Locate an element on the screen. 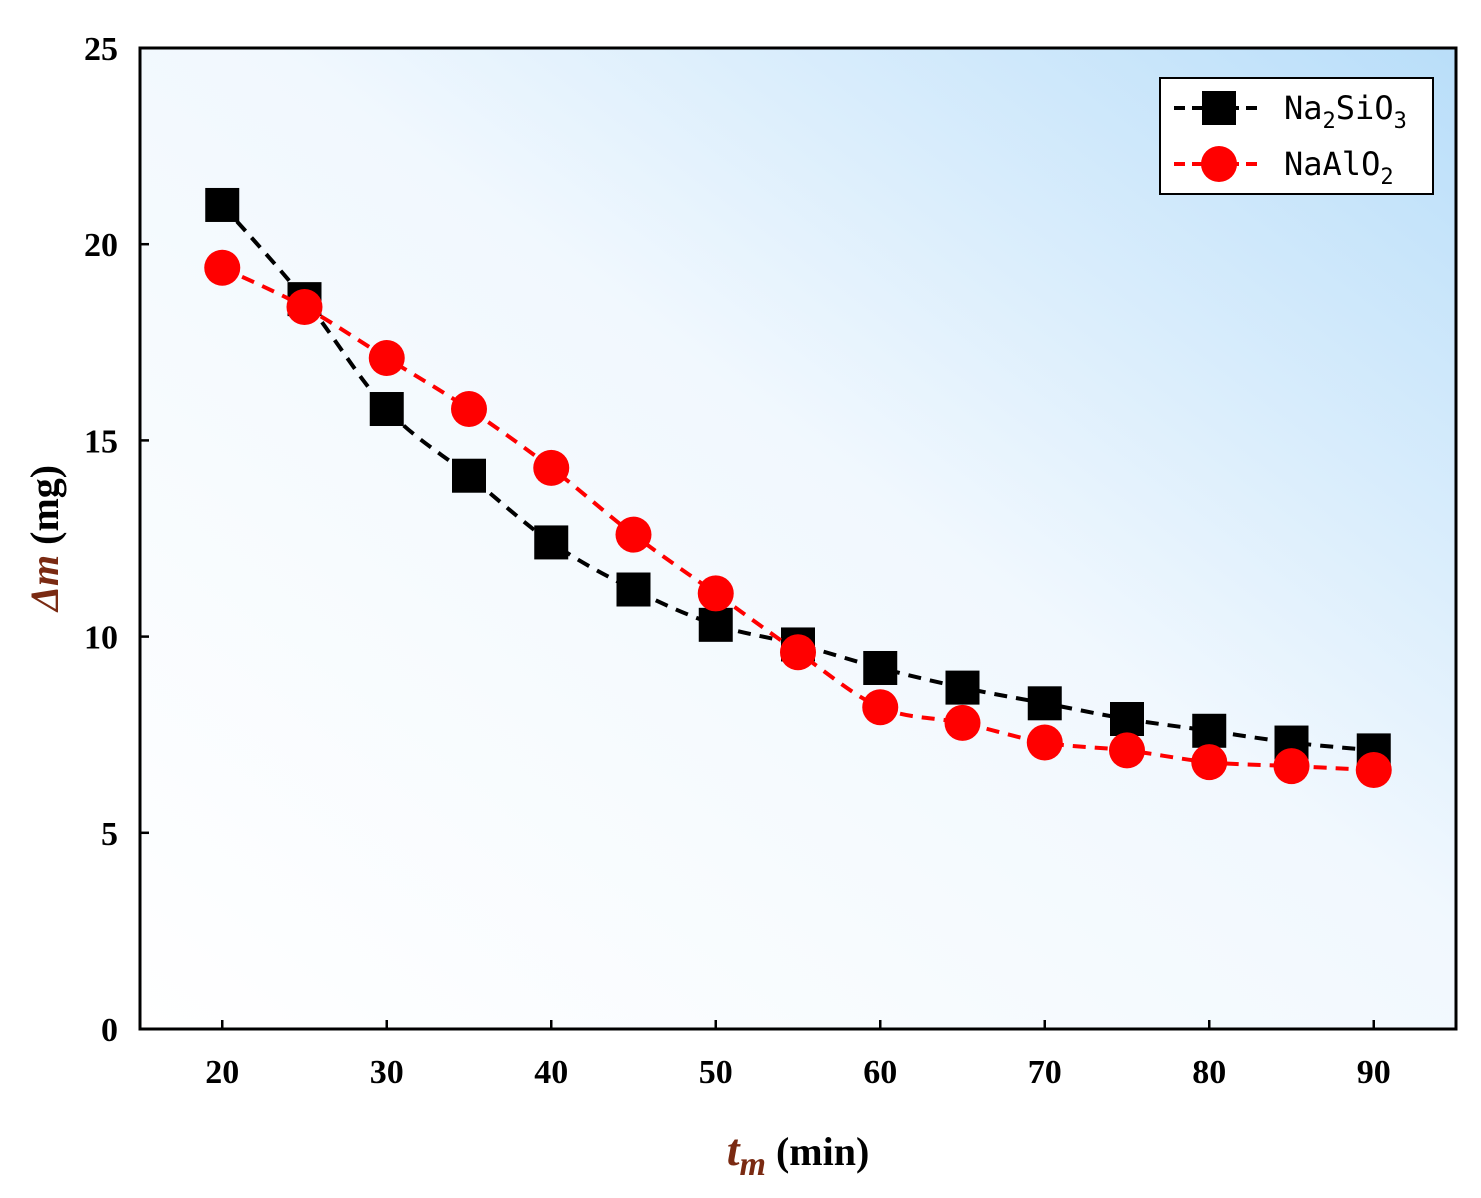 The image size is (1481, 1198). legend-label-naalo2: NaAlO2 is located at coordinates (1339, 167).